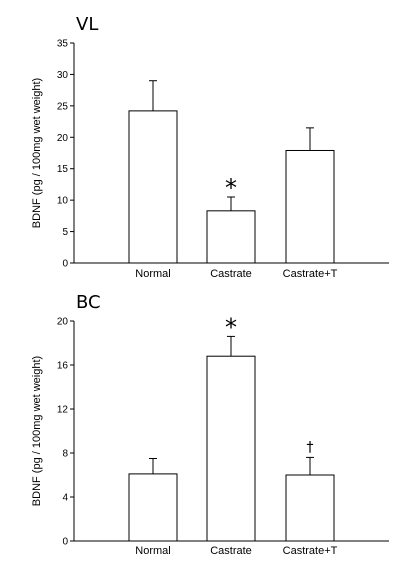 The width and height of the screenshot is (408, 566). Describe the element at coordinates (65, 232) in the screenshot. I see `y-tick-label: 5` at that location.